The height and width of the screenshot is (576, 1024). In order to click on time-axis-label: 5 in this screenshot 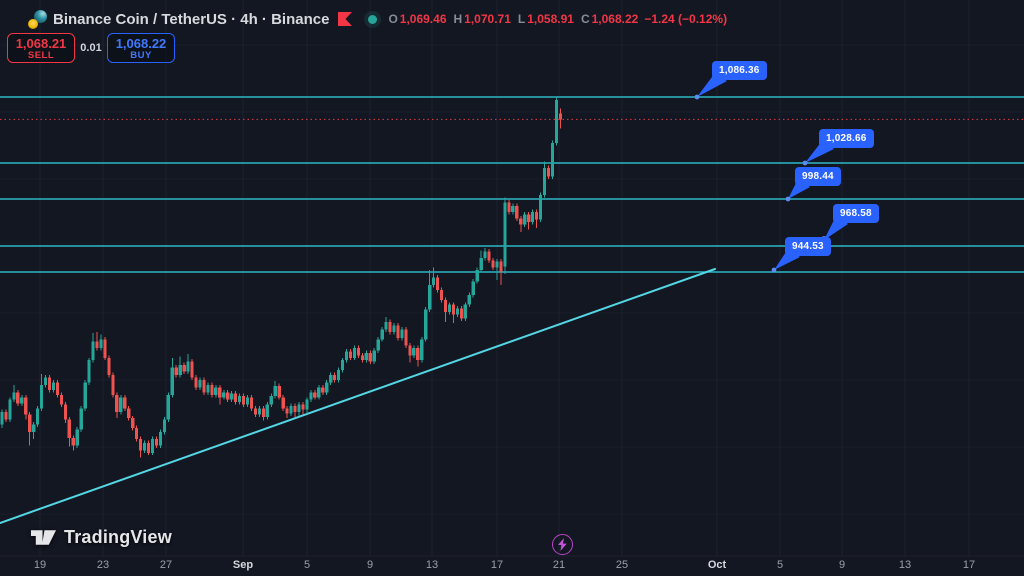, I will do `click(780, 565)`.